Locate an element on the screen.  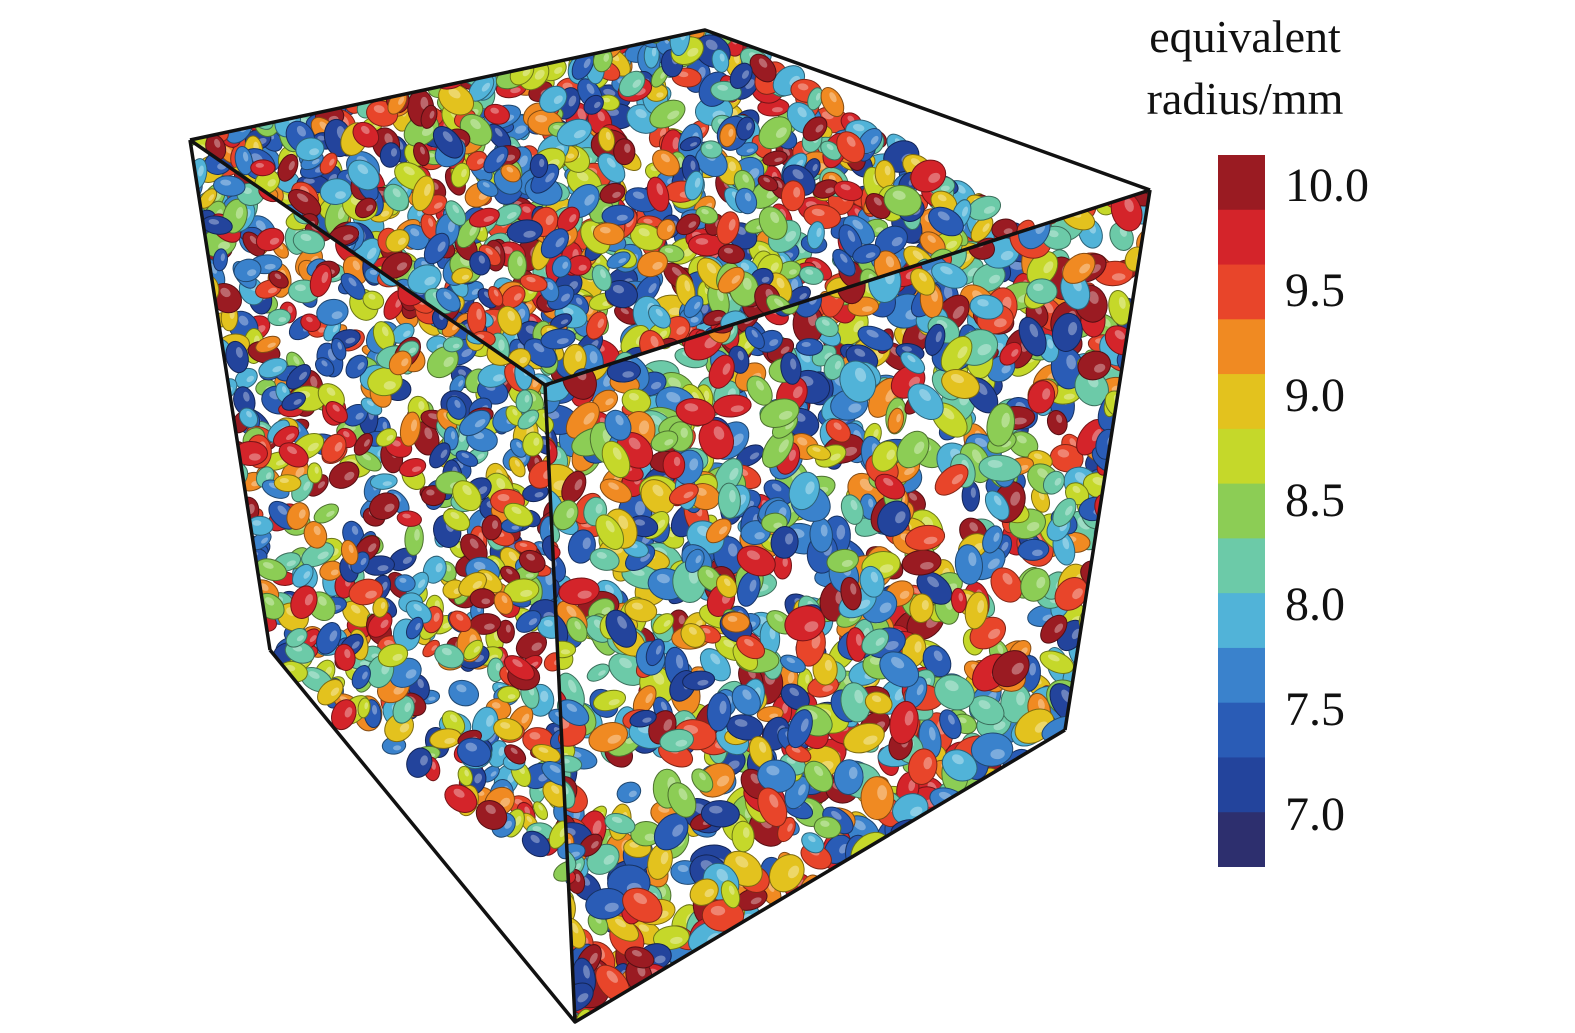
colorbar is located at coordinates (1241, 511).